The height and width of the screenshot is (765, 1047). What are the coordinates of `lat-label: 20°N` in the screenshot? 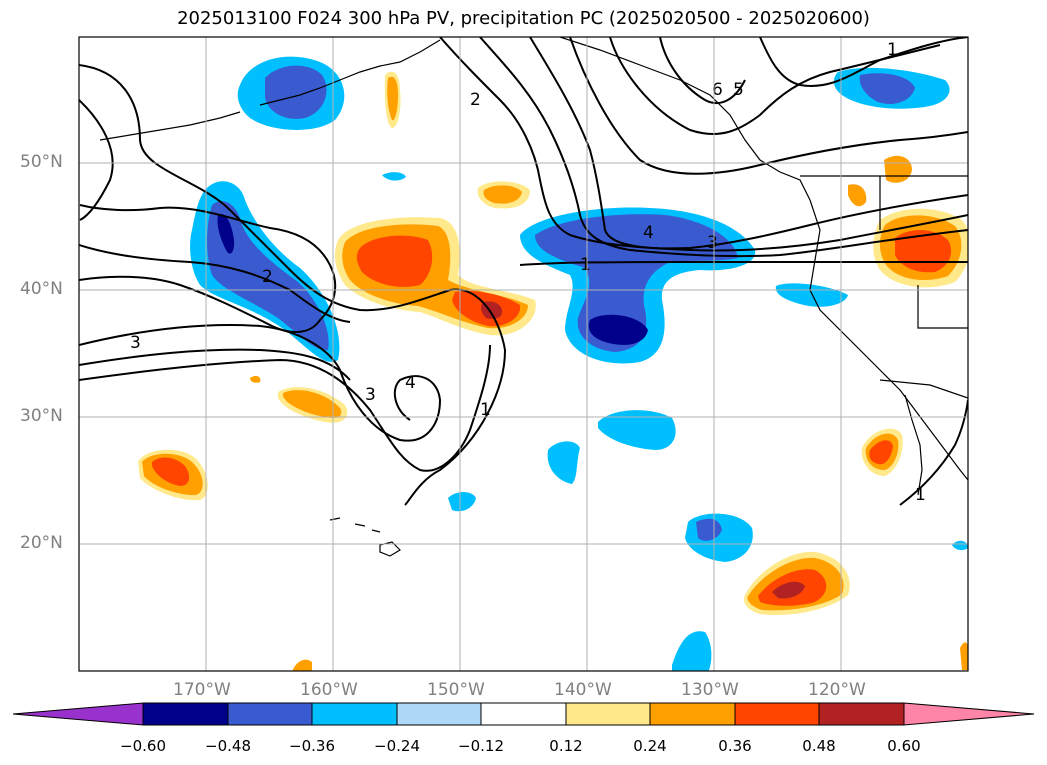 It's located at (41, 543).